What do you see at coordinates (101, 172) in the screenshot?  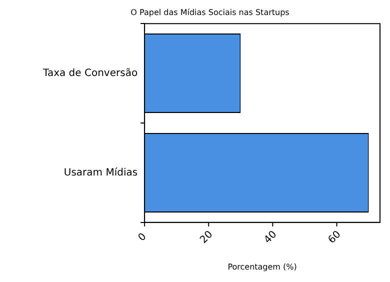 I see `y-tick-label: Usaram Mídias` at bounding box center [101, 172].